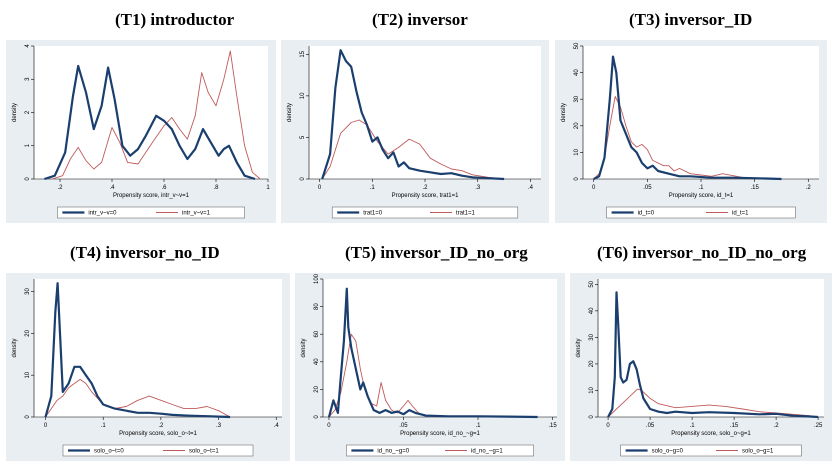  Describe the element at coordinates (702, 252) in the screenshot. I see `chart-title-t6: (T6) inversor_no_ID_no_org` at that location.